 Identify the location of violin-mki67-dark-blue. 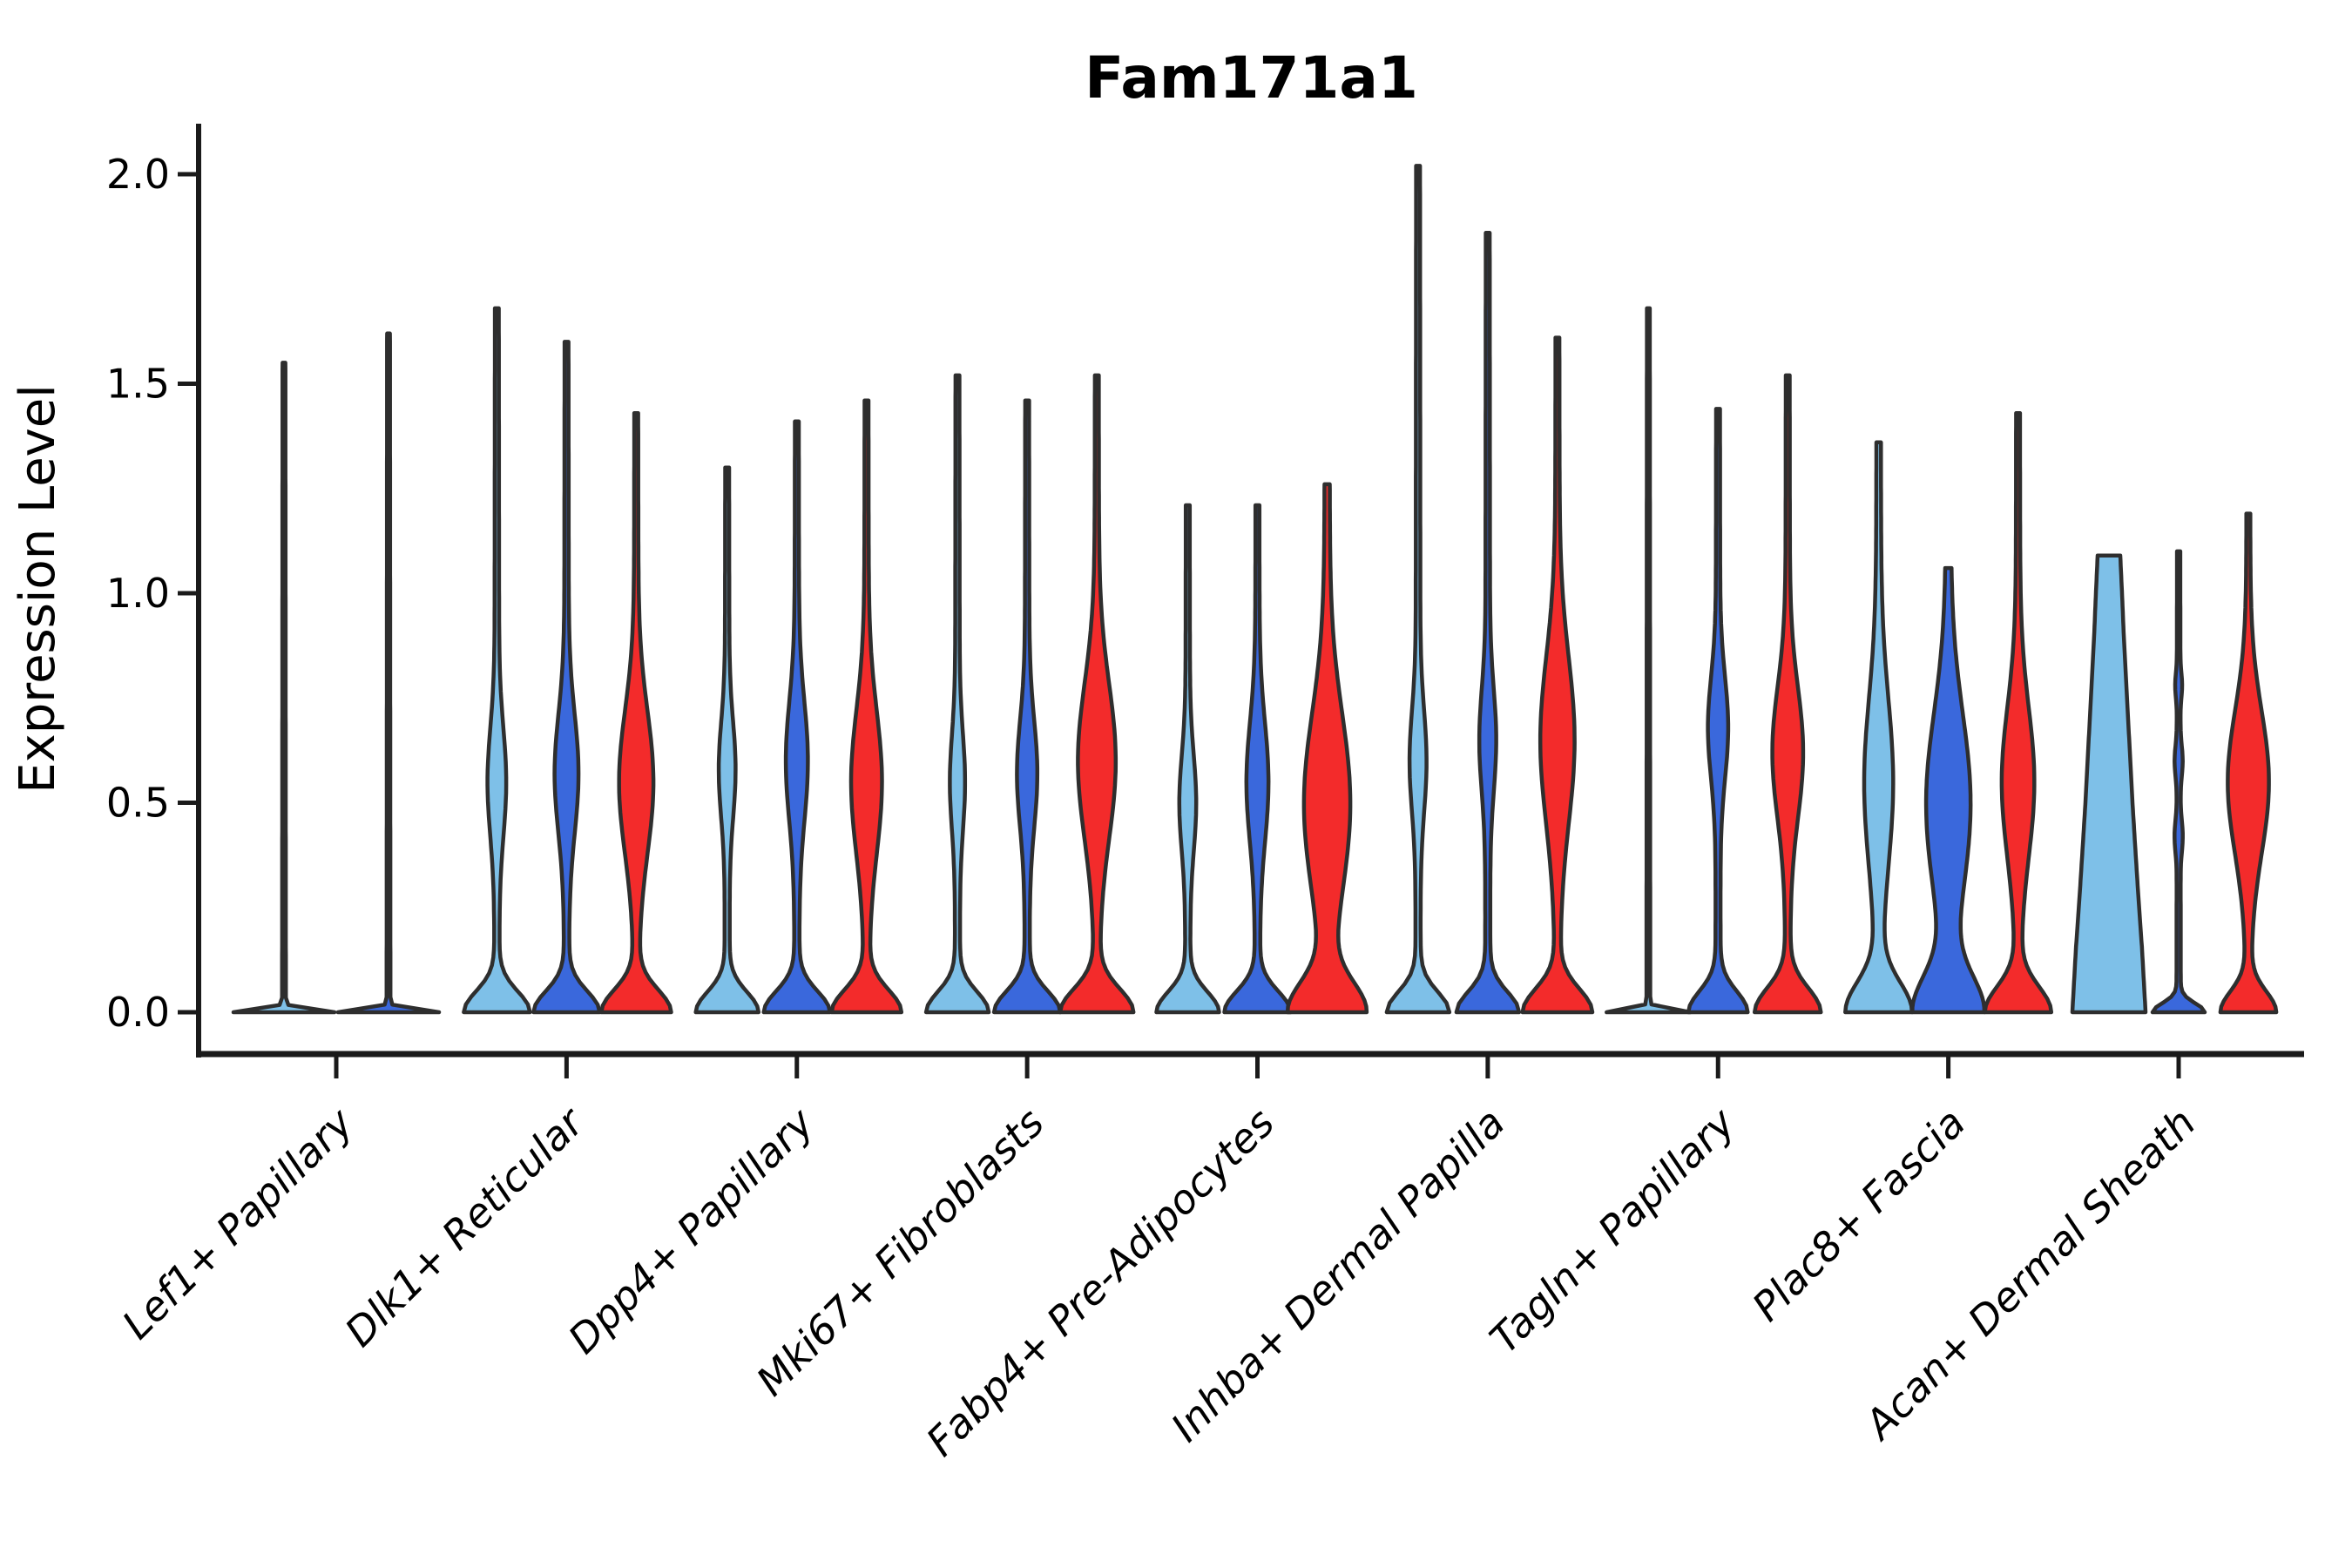
(1027, 706).